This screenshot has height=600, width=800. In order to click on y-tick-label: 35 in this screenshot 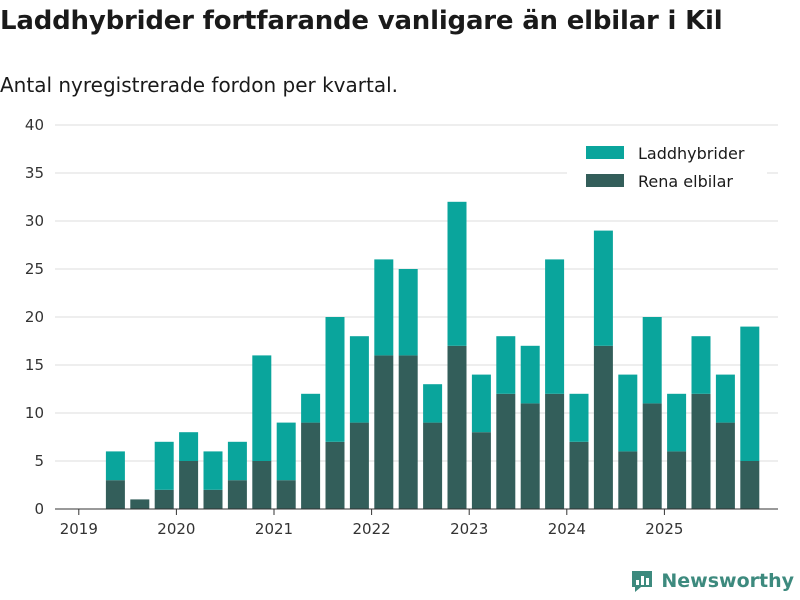, I will do `click(34, 173)`.